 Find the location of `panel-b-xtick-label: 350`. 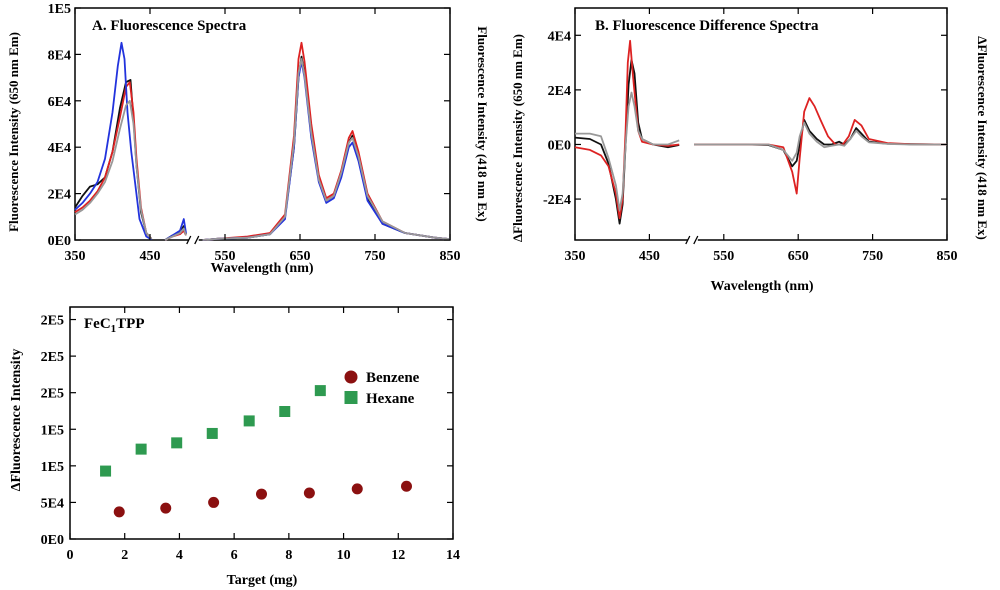

panel-b-xtick-label: 350 is located at coordinates (575, 256).